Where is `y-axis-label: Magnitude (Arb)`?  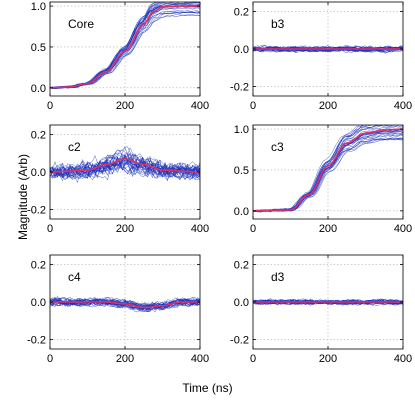 y-axis-label: Magnitude (Arb) is located at coordinates (23, 197).